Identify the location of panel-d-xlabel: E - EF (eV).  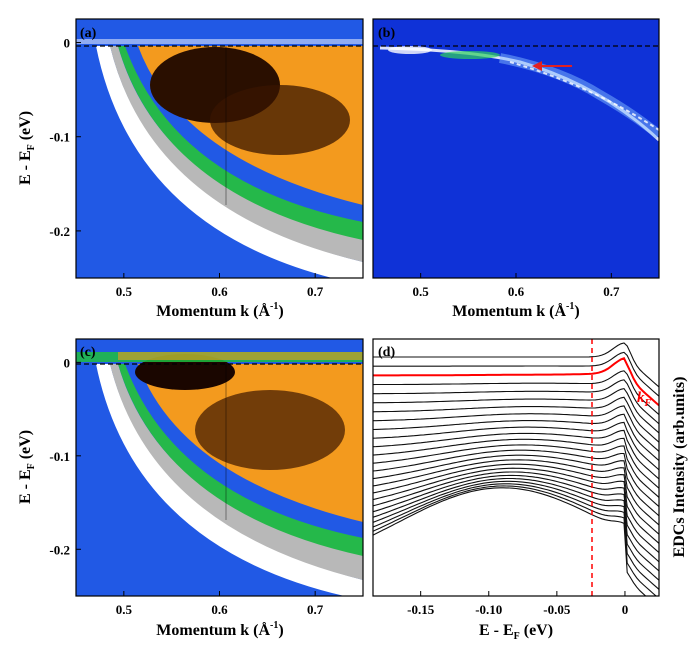
(516, 632).